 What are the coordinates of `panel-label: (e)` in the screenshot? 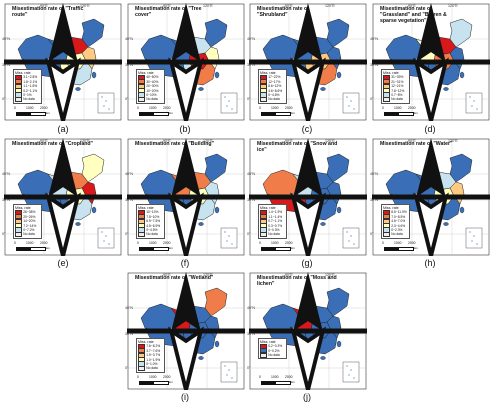 It's located at (63, 263).